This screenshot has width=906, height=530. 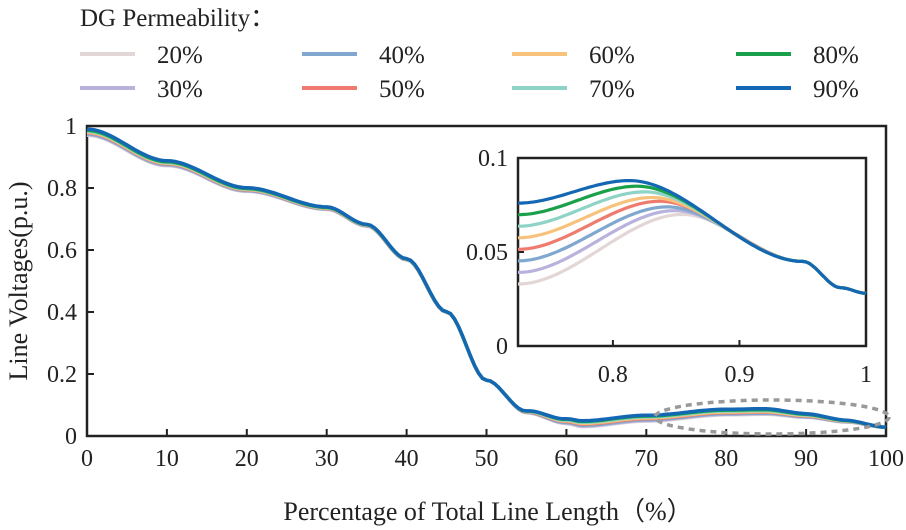 What do you see at coordinates (646, 459) in the screenshot?
I see `x-tick-label: 70` at bounding box center [646, 459].